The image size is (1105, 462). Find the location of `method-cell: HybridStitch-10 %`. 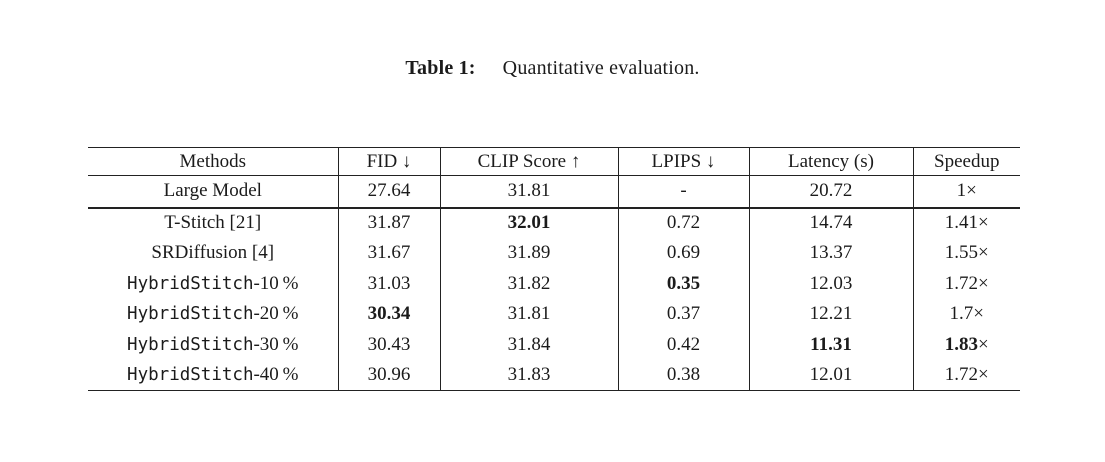

method-cell: HybridStitch-10 % is located at coordinates (213, 284).